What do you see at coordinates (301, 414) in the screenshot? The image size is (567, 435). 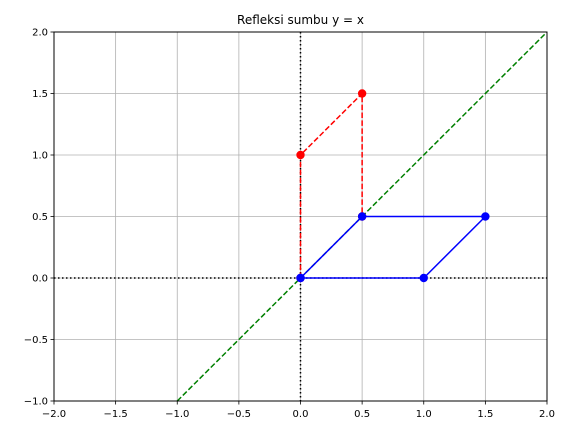 I see `x-tick-label-4: 0.0` at bounding box center [301, 414].